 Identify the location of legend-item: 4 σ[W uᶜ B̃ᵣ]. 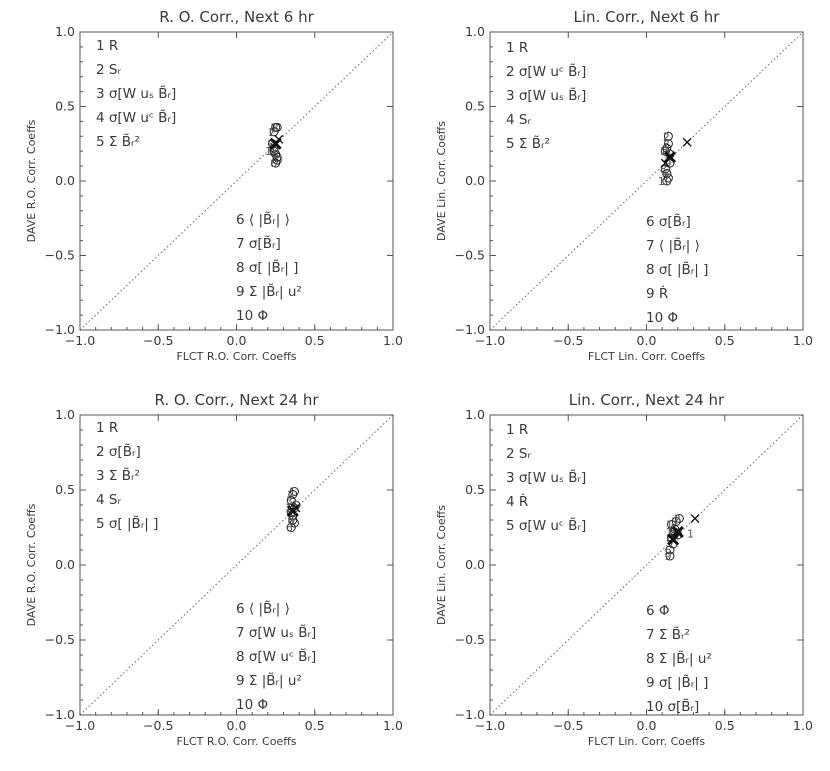
(136, 118).